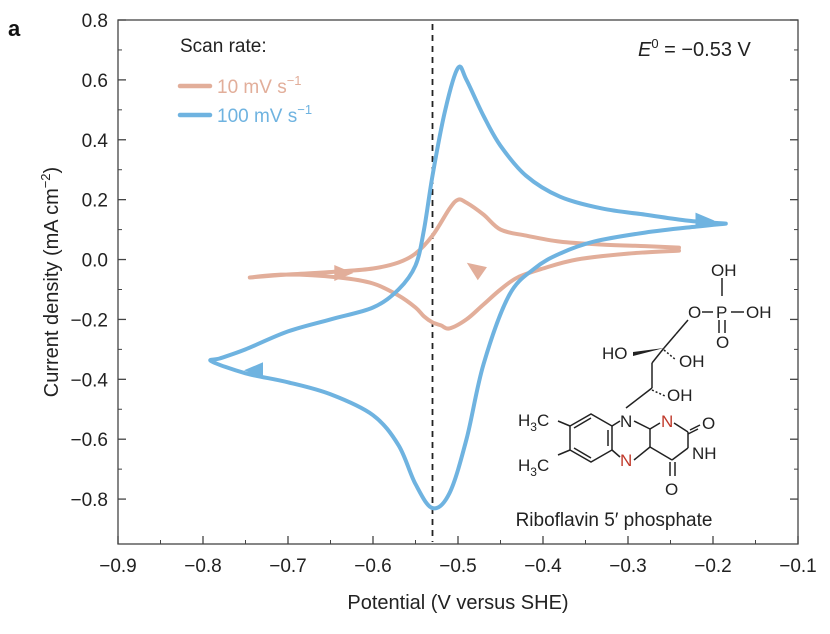 The height and width of the screenshot is (634, 830). I want to click on y-tick-label: 0.8, so click(95, 21).